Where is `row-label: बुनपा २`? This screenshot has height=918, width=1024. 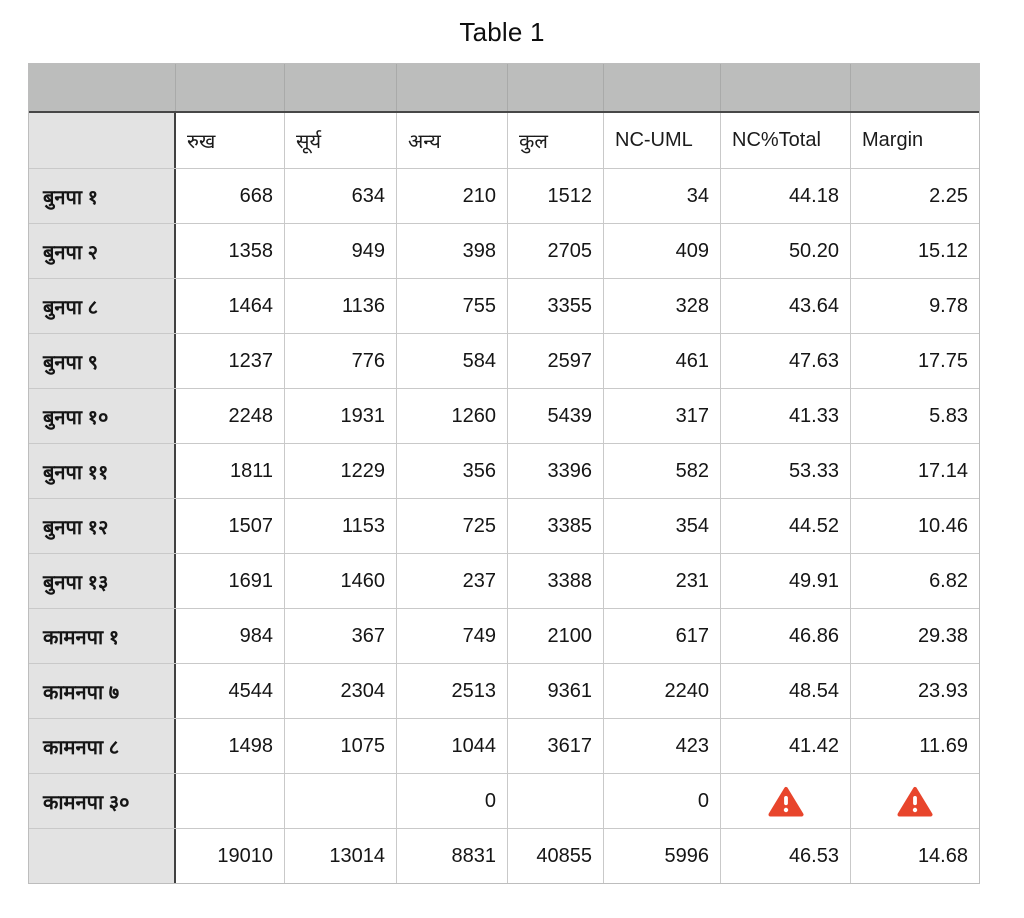
row-label: बुनपा २ is located at coordinates (102, 251).